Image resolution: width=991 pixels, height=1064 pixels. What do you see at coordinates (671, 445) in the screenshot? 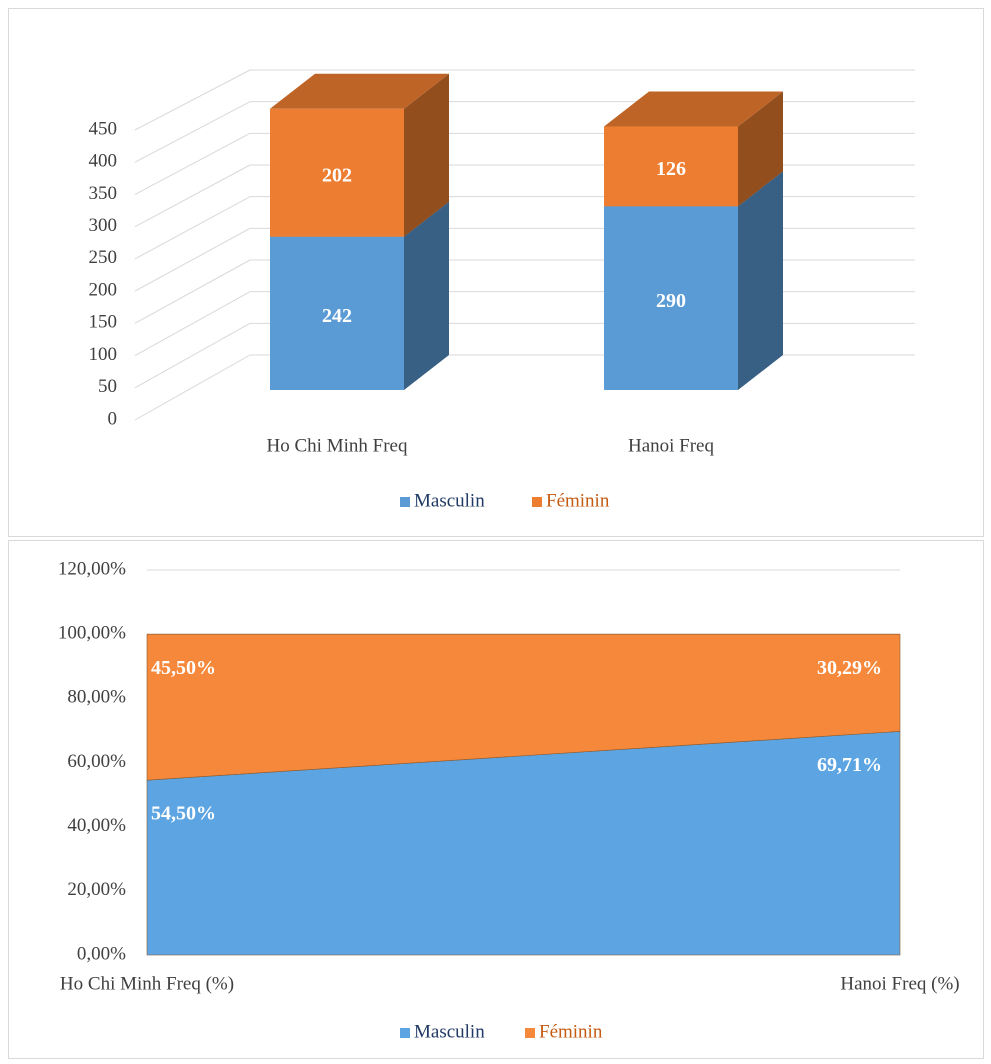
I see `x-tick-label: Hanoi Freq` at bounding box center [671, 445].